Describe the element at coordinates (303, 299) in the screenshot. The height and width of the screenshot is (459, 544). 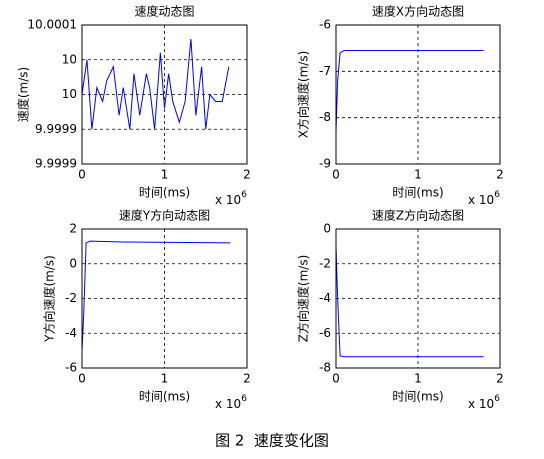
I see `y-axis-label: Z方向速度(m/s)` at that location.